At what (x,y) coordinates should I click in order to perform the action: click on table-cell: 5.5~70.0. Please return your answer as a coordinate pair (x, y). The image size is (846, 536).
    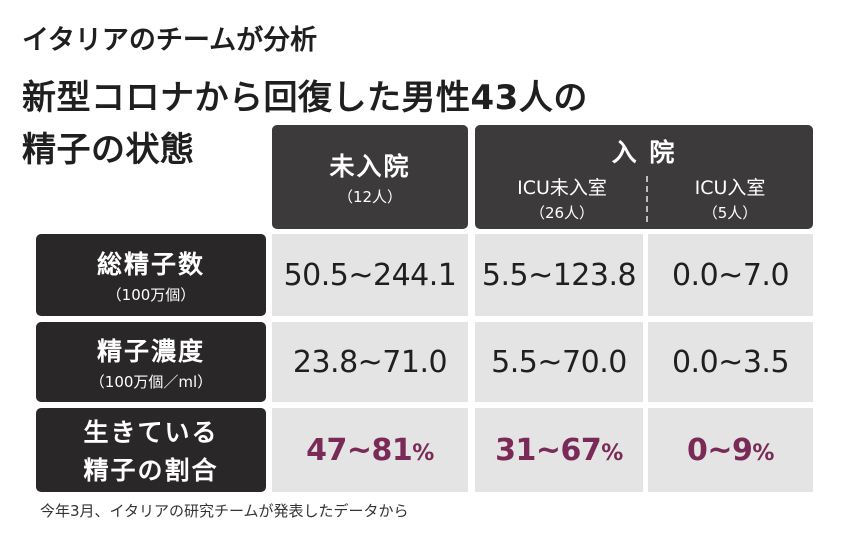
    Looking at the image, I should click on (559, 362).